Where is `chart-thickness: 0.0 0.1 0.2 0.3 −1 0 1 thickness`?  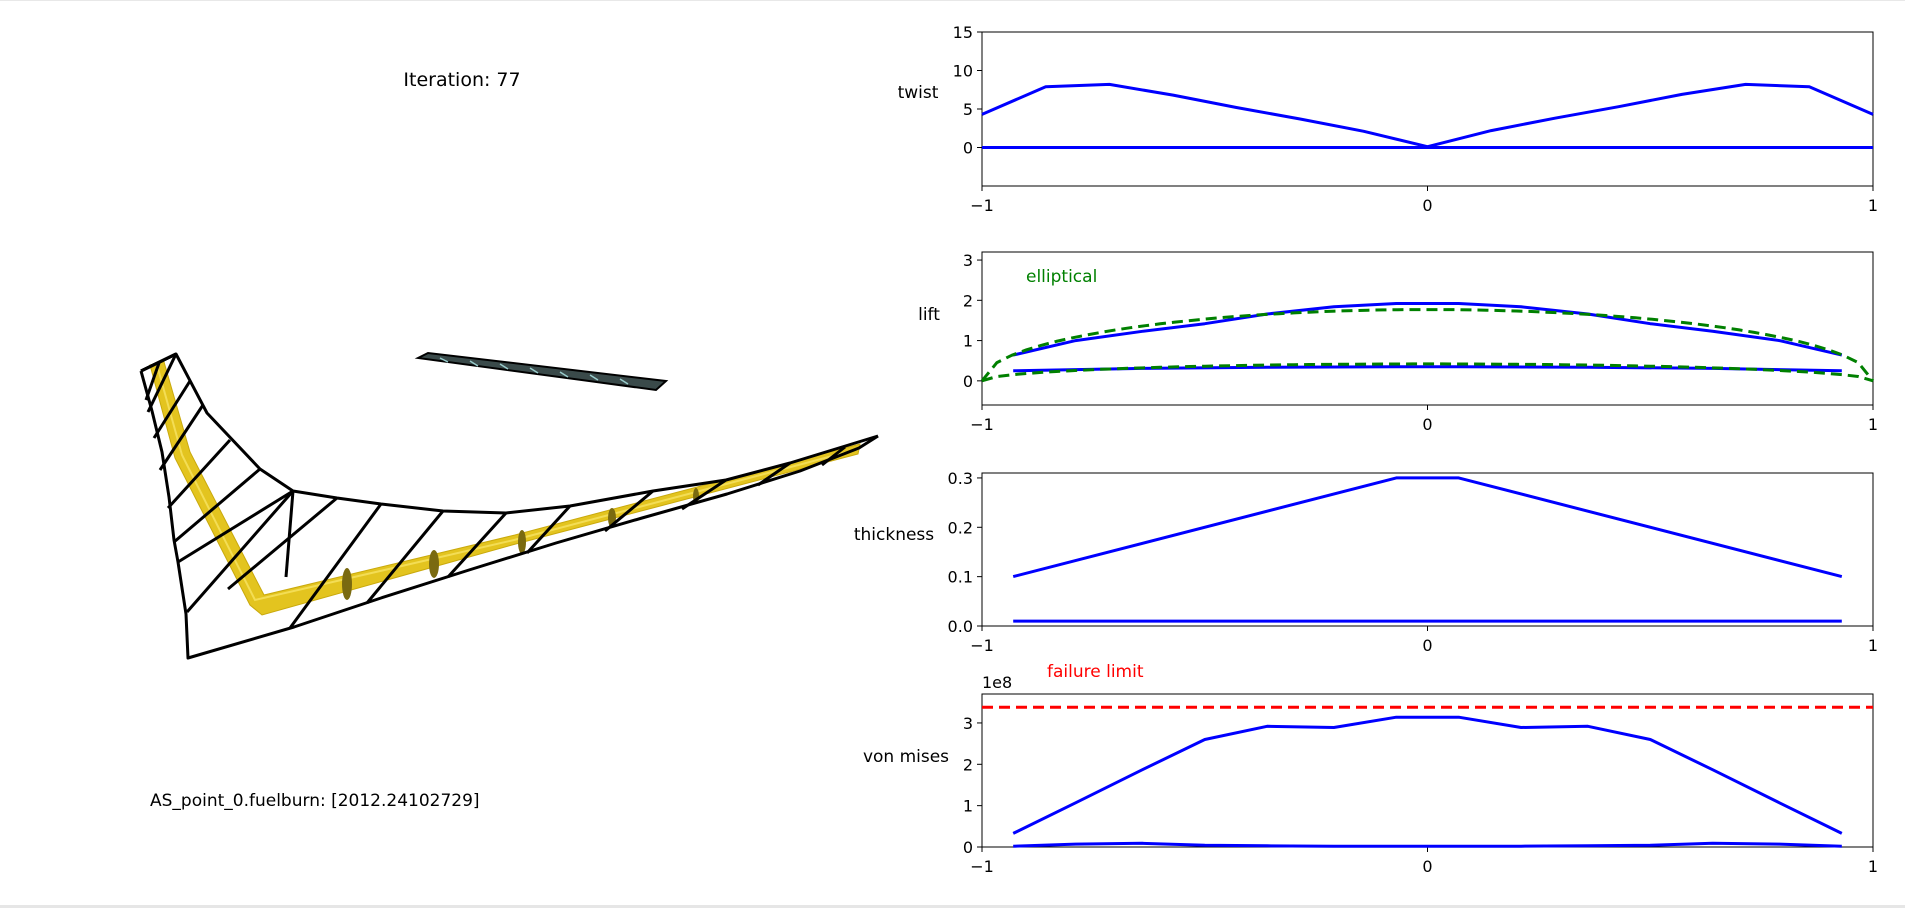 chart-thickness: 0.0 0.1 0.2 0.3 −1 0 1 thickness is located at coordinates (1366, 562).